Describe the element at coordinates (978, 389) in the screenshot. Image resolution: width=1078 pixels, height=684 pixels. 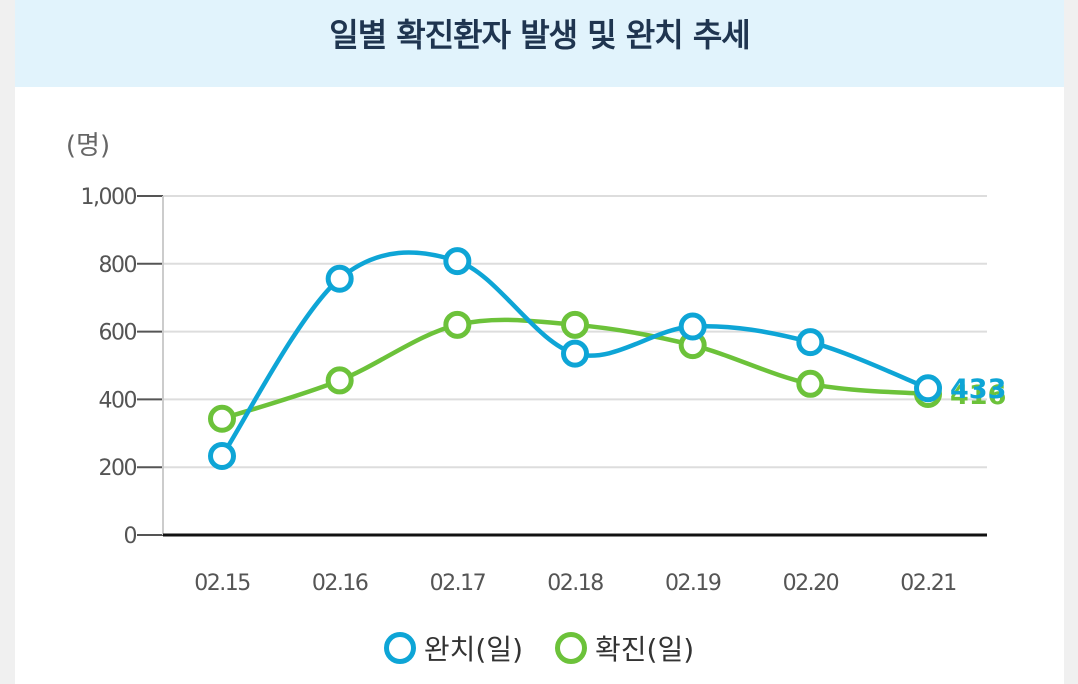
I see `end-value-label: 433` at that location.